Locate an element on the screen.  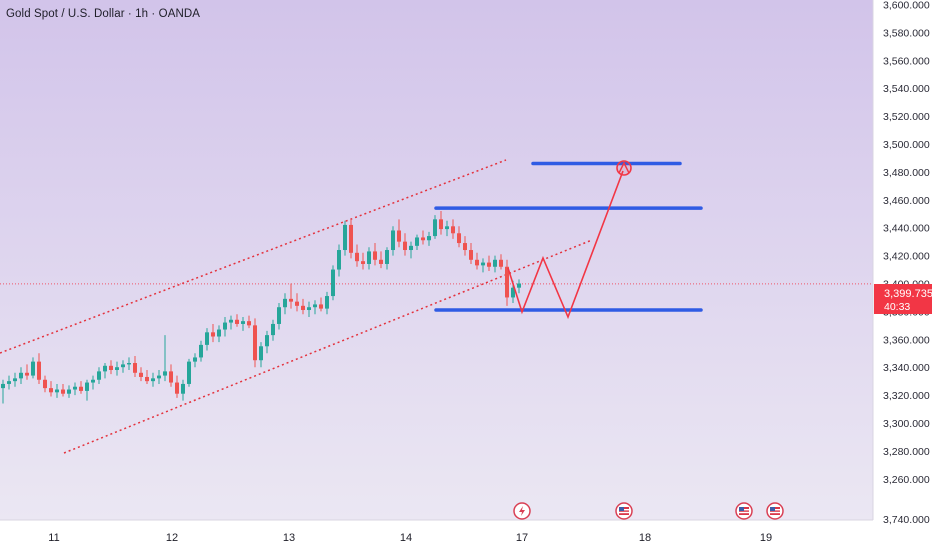
projection-group is located at coordinates (569, 240).